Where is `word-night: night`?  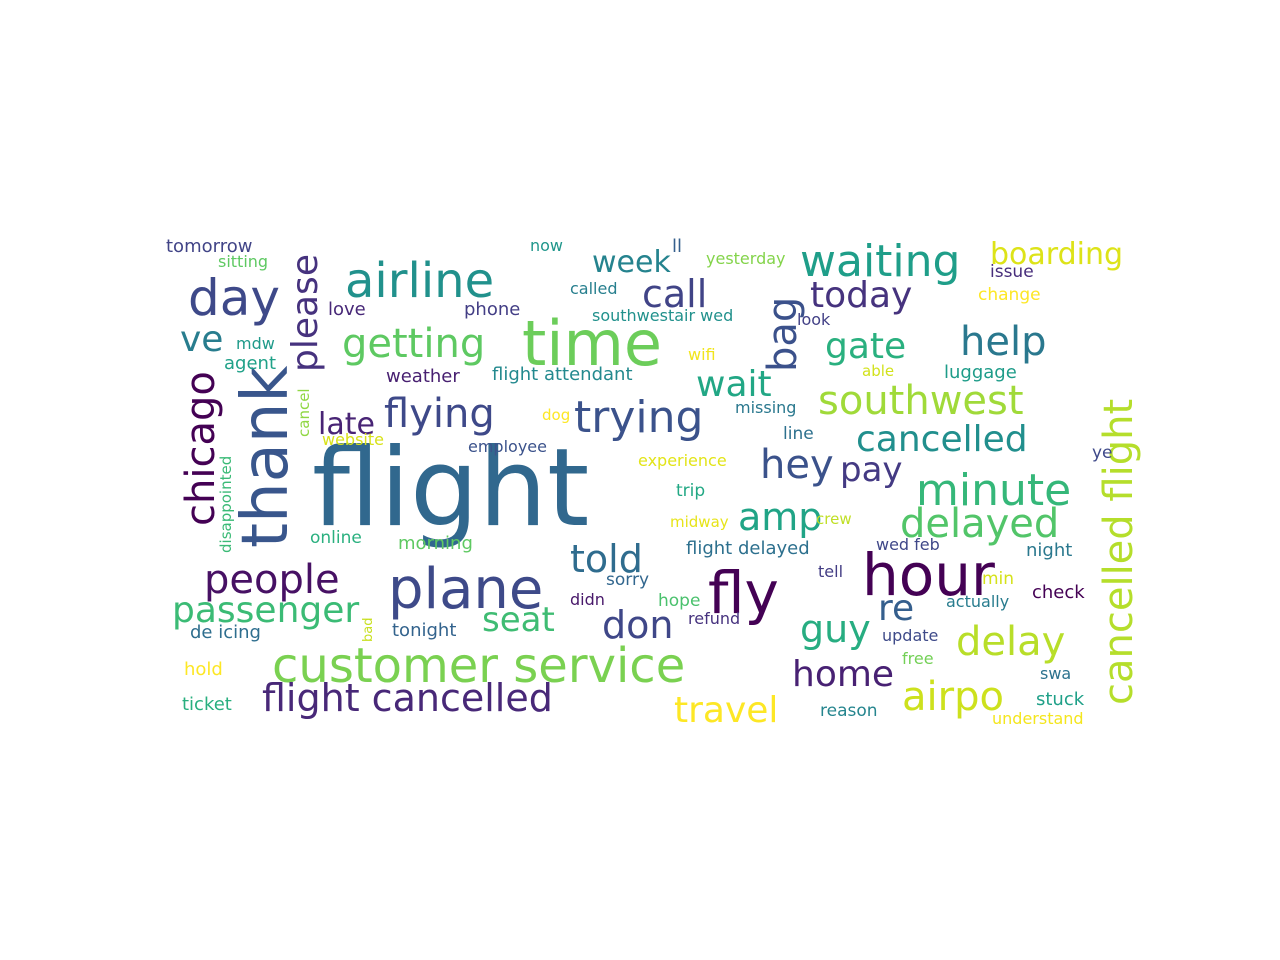 word-night: night is located at coordinates (1049, 550).